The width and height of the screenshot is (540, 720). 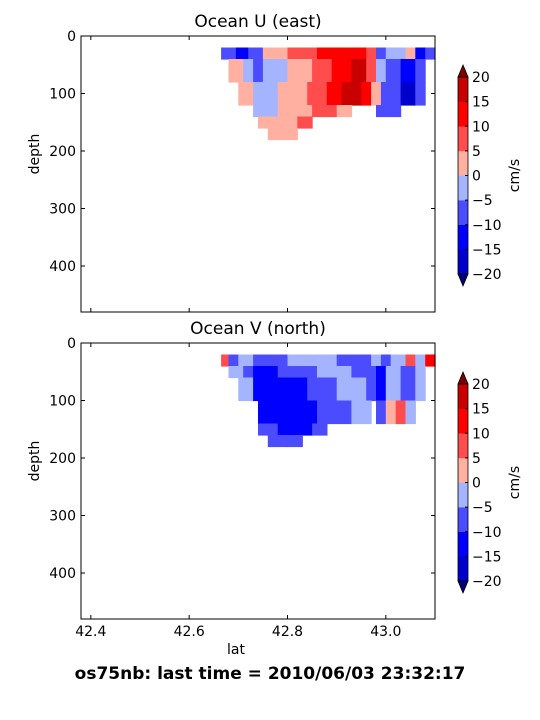 I want to click on chart-title: Ocean U (east), so click(x=257, y=22).